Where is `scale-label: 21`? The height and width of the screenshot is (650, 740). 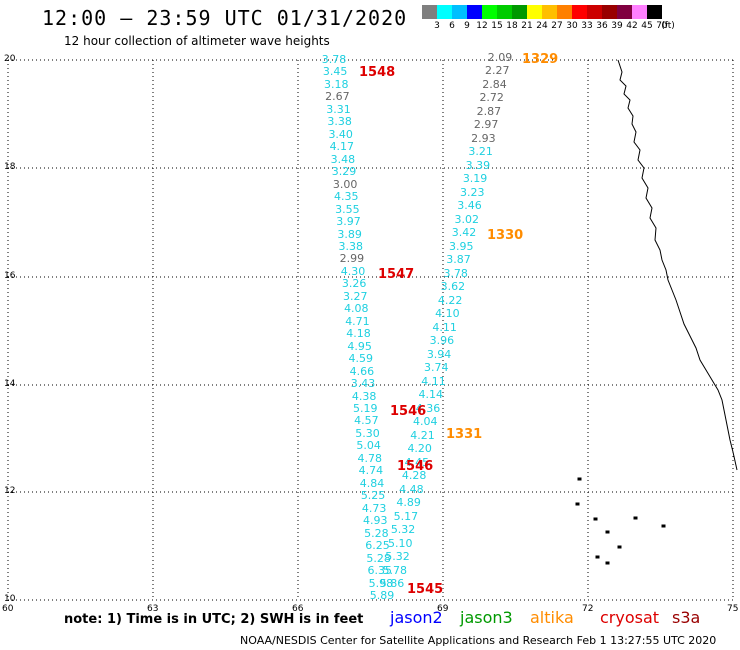
scale-label: 21 is located at coordinates (527, 26).